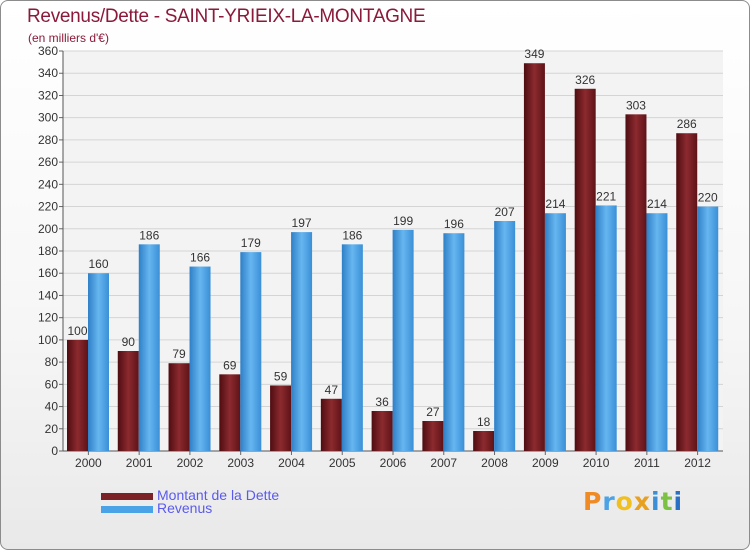 This screenshot has height=550, width=750. What do you see at coordinates (48, 140) in the screenshot?
I see `y-tick-label: 280` at bounding box center [48, 140].